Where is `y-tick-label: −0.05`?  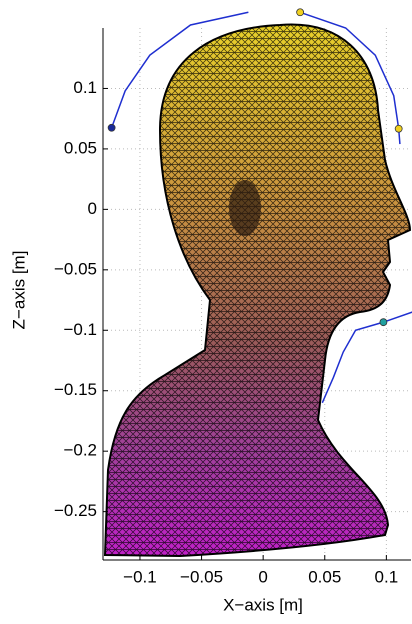 y-tick-label: −0.05 is located at coordinates (75, 268).